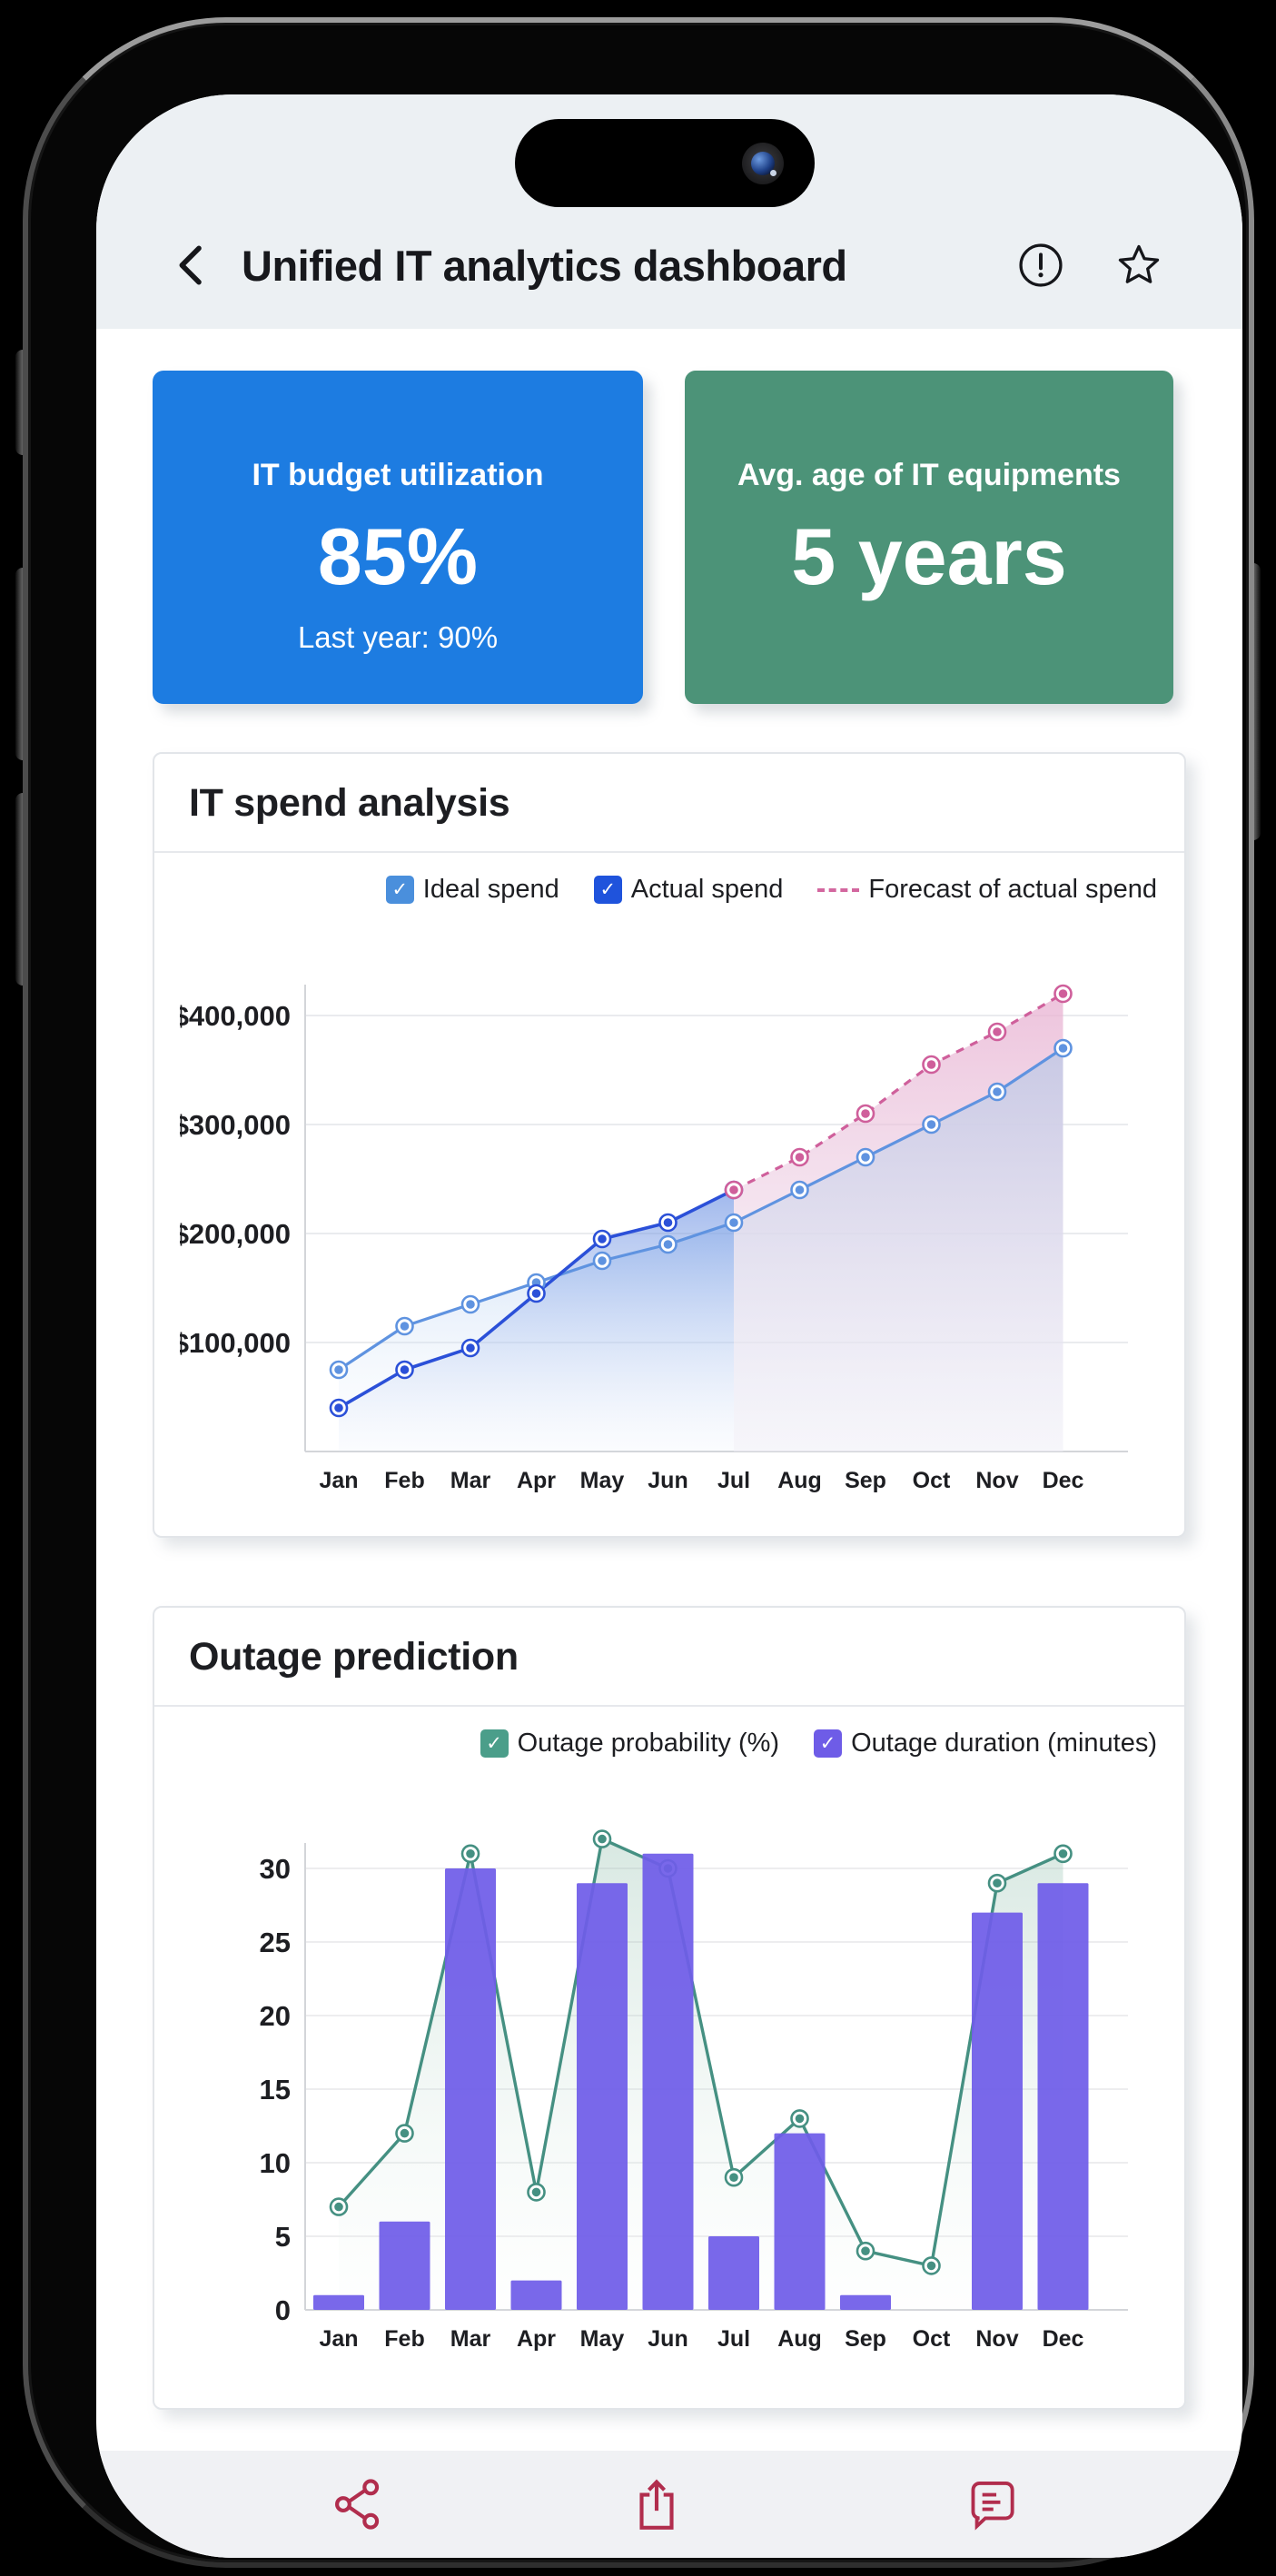 Image resolution: width=1276 pixels, height=2576 pixels. I want to click on card-title: Outage prediction, so click(354, 1657).